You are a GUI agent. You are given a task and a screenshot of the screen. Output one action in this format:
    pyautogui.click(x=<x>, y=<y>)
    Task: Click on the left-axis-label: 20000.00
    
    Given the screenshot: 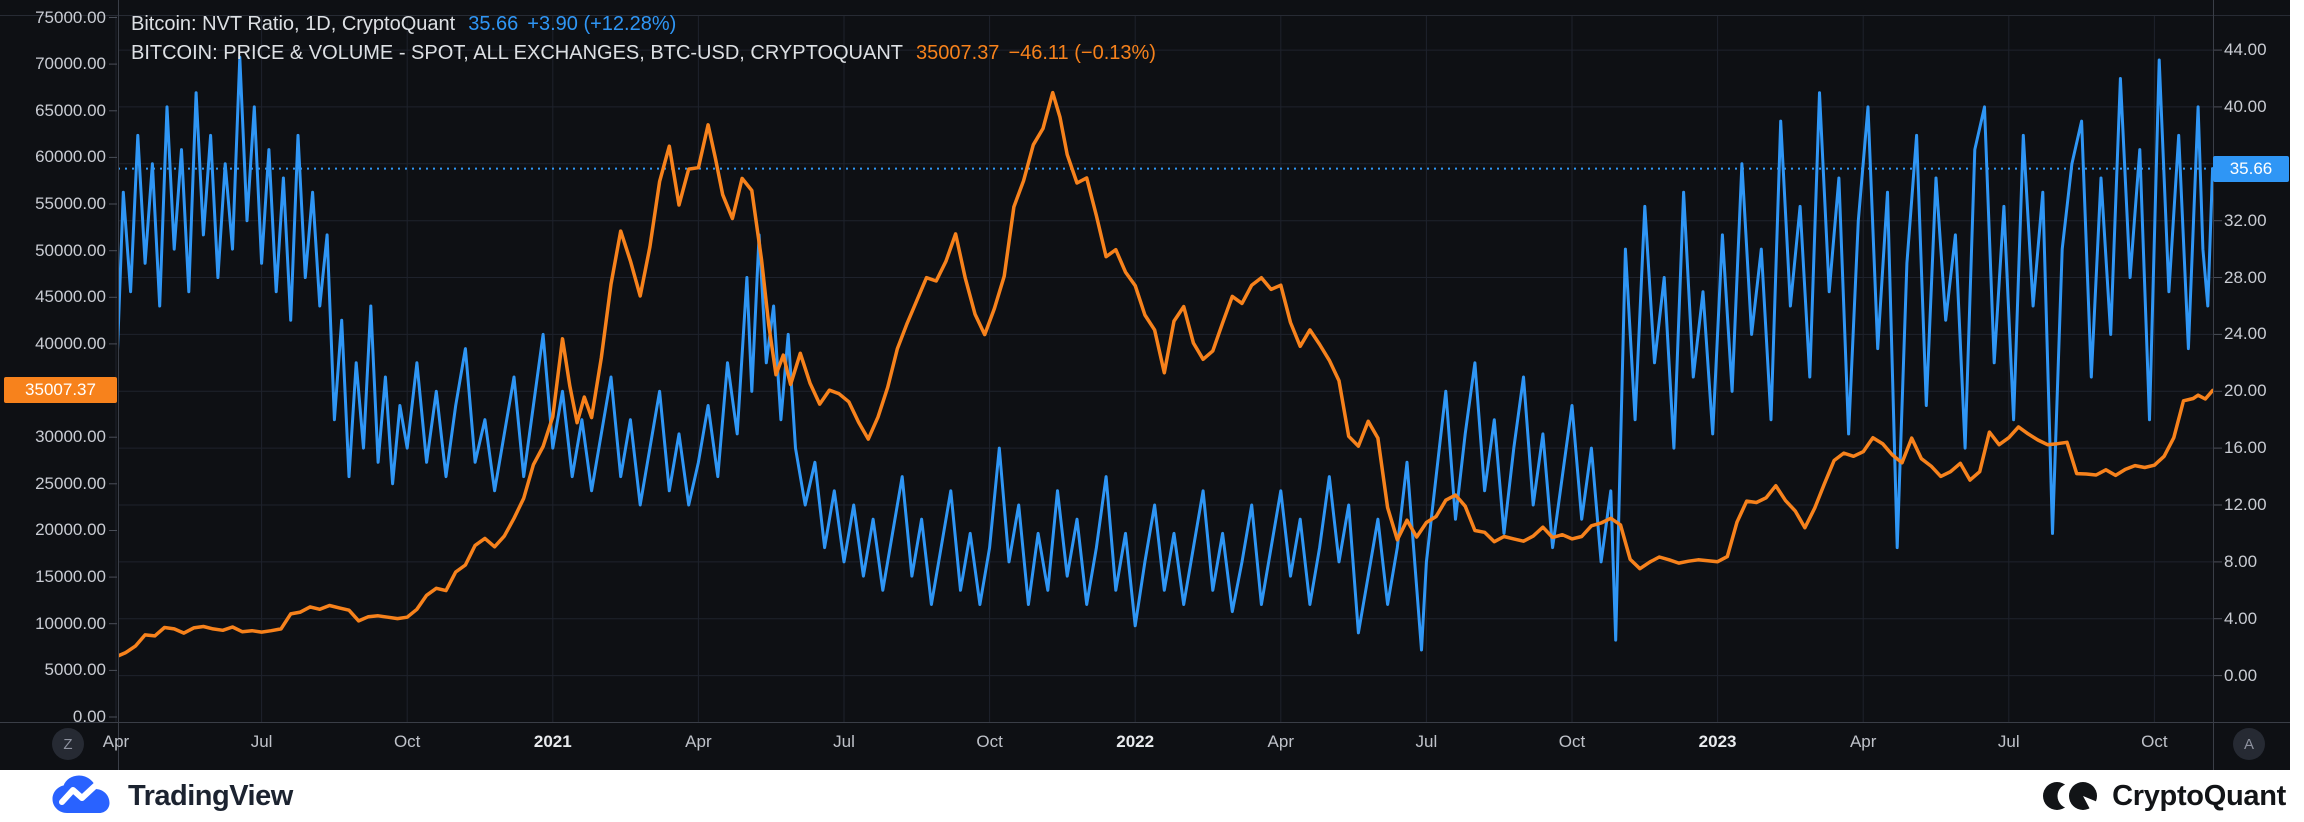 What is the action you would take?
    pyautogui.click(x=70, y=530)
    